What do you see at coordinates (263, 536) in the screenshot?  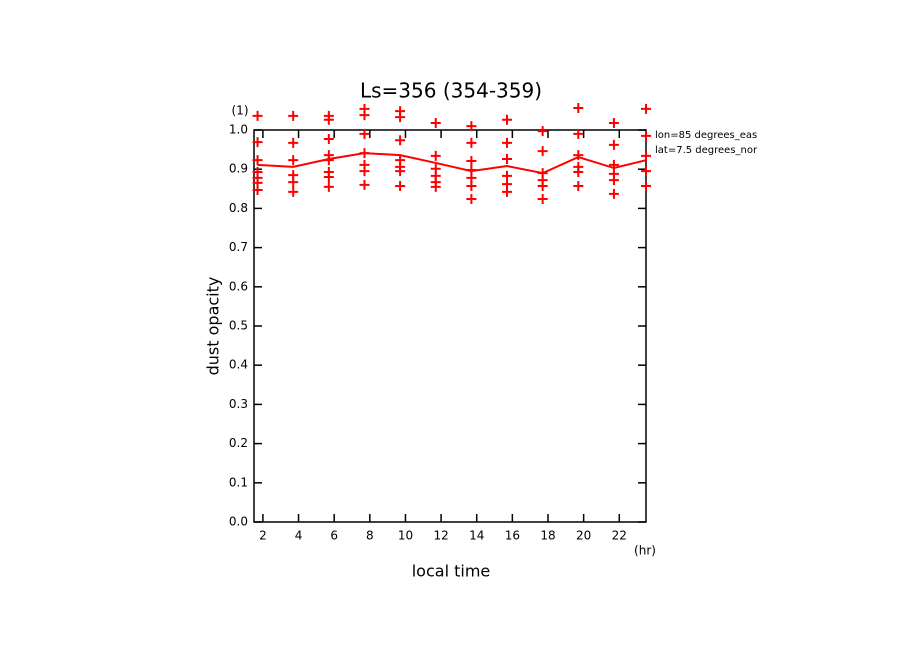 I see `x-tick-label: 2` at bounding box center [263, 536].